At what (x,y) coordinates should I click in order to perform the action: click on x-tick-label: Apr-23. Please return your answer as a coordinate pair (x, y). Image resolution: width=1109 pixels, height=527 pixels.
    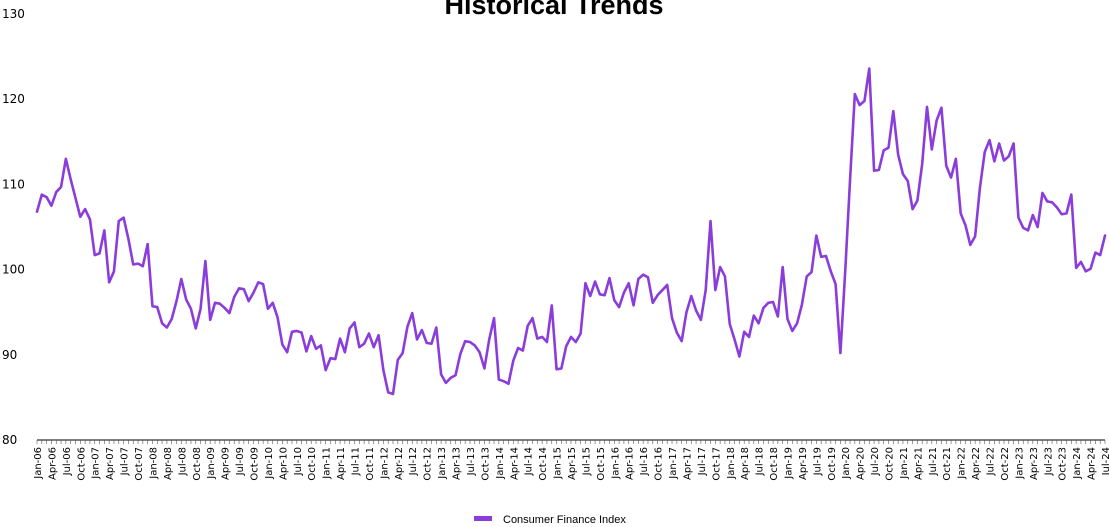
    Looking at the image, I should click on (1034, 463).